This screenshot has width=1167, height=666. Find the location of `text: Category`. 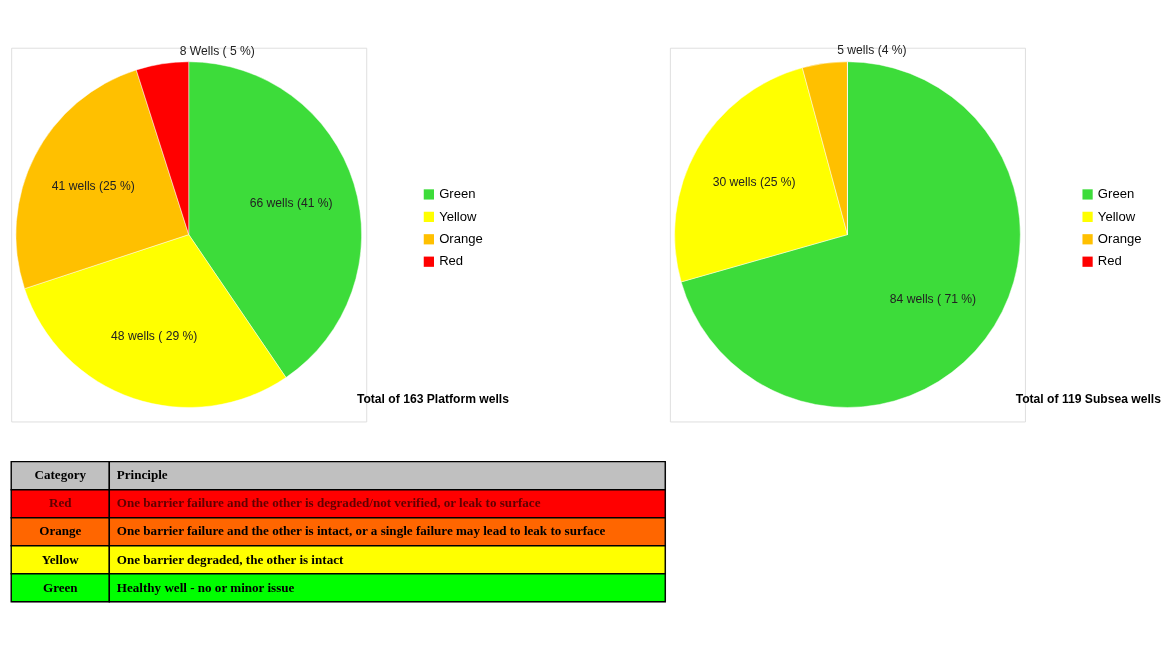

text: Category is located at coordinates (60, 475).